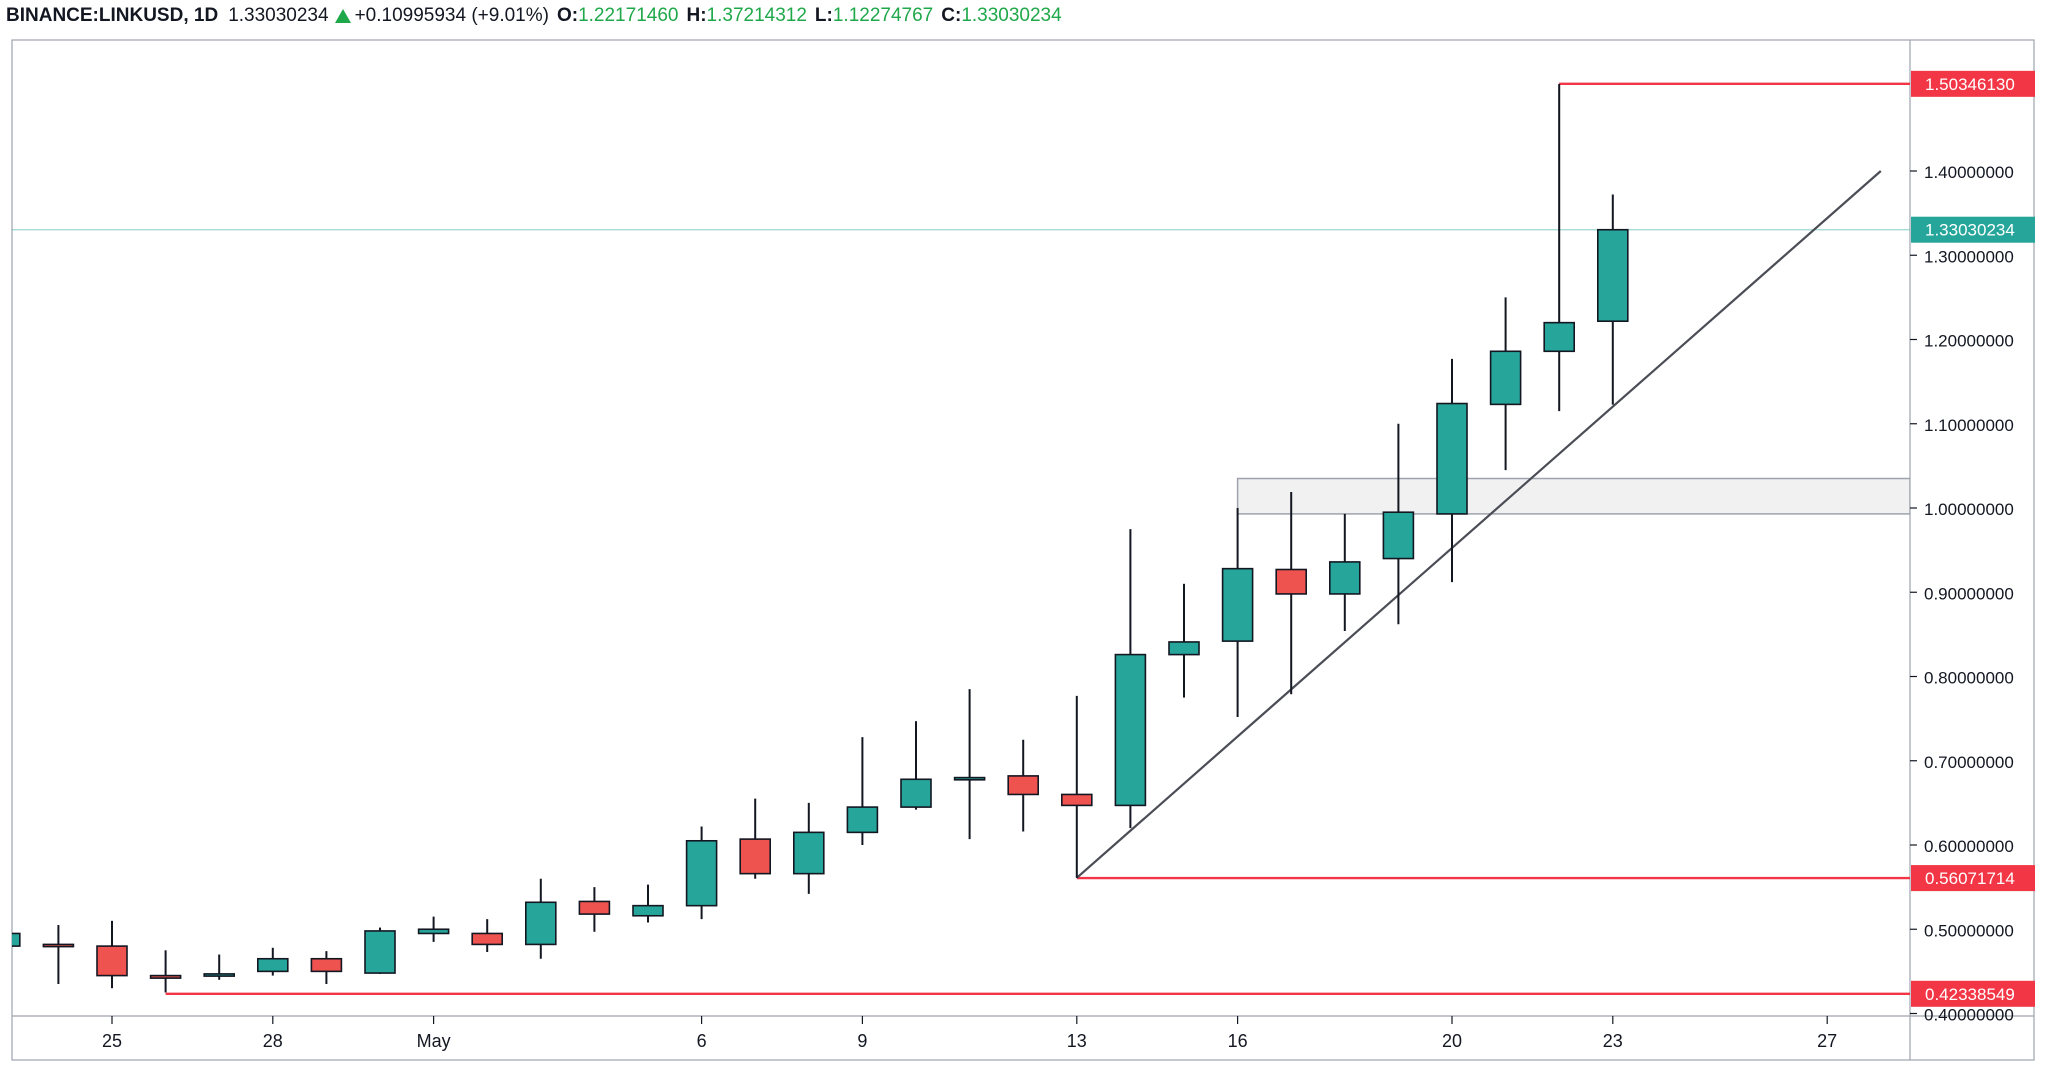 The image size is (2048, 1071). I want to click on y-tick-label: 0.50000000, so click(1969, 930).